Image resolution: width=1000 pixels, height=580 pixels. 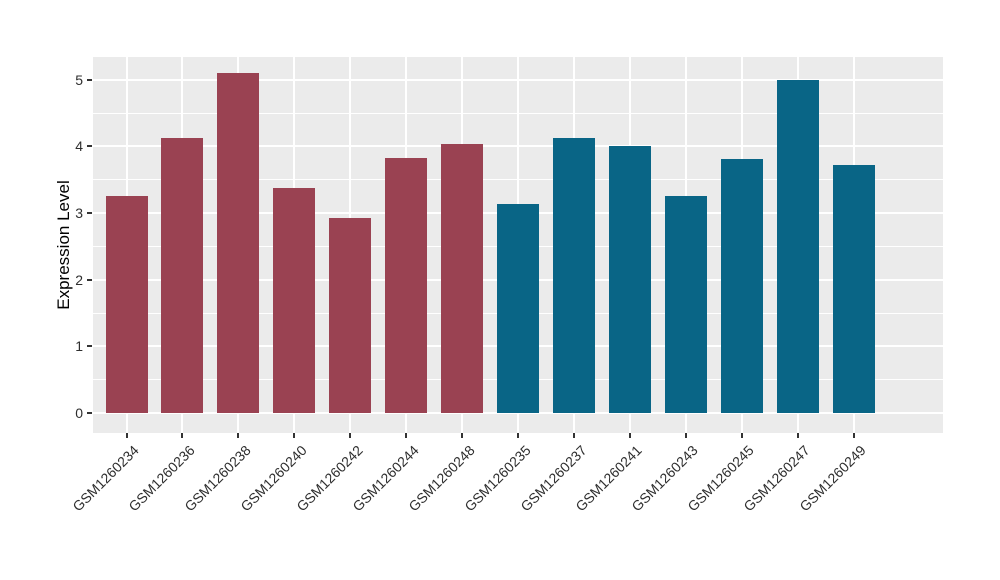 What do you see at coordinates (79, 213) in the screenshot?
I see `y-tick-label: 3` at bounding box center [79, 213].